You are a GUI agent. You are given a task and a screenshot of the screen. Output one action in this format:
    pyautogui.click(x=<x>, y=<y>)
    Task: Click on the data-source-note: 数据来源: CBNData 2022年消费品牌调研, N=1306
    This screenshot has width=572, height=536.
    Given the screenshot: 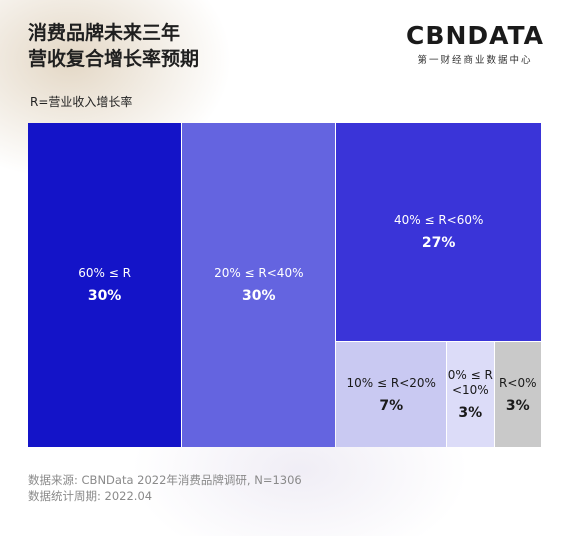 What is the action you would take?
    pyautogui.click(x=165, y=480)
    